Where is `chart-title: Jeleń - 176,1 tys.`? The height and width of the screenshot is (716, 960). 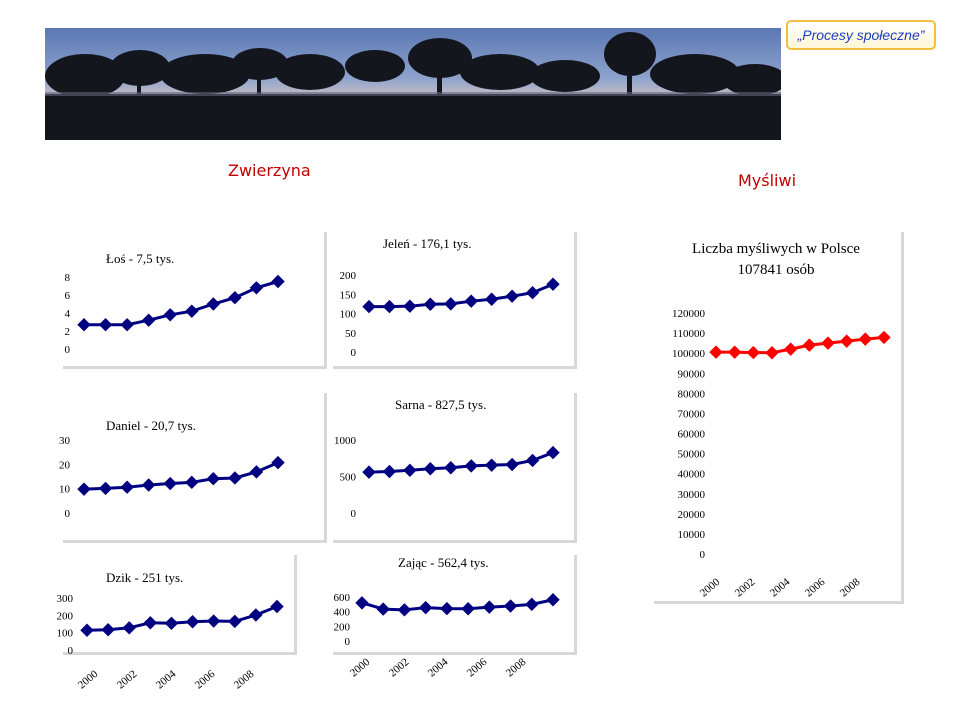 chart-title: Jeleń - 176,1 tys. is located at coordinates (427, 243).